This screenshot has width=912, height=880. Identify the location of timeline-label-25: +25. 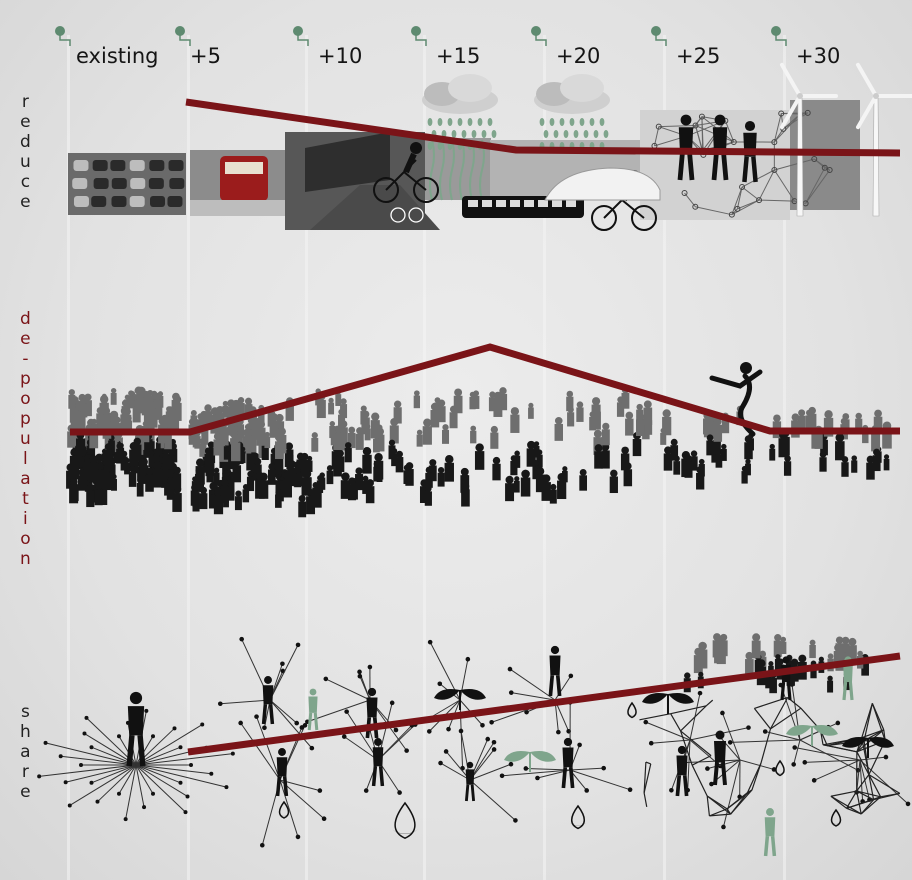
(698, 56).